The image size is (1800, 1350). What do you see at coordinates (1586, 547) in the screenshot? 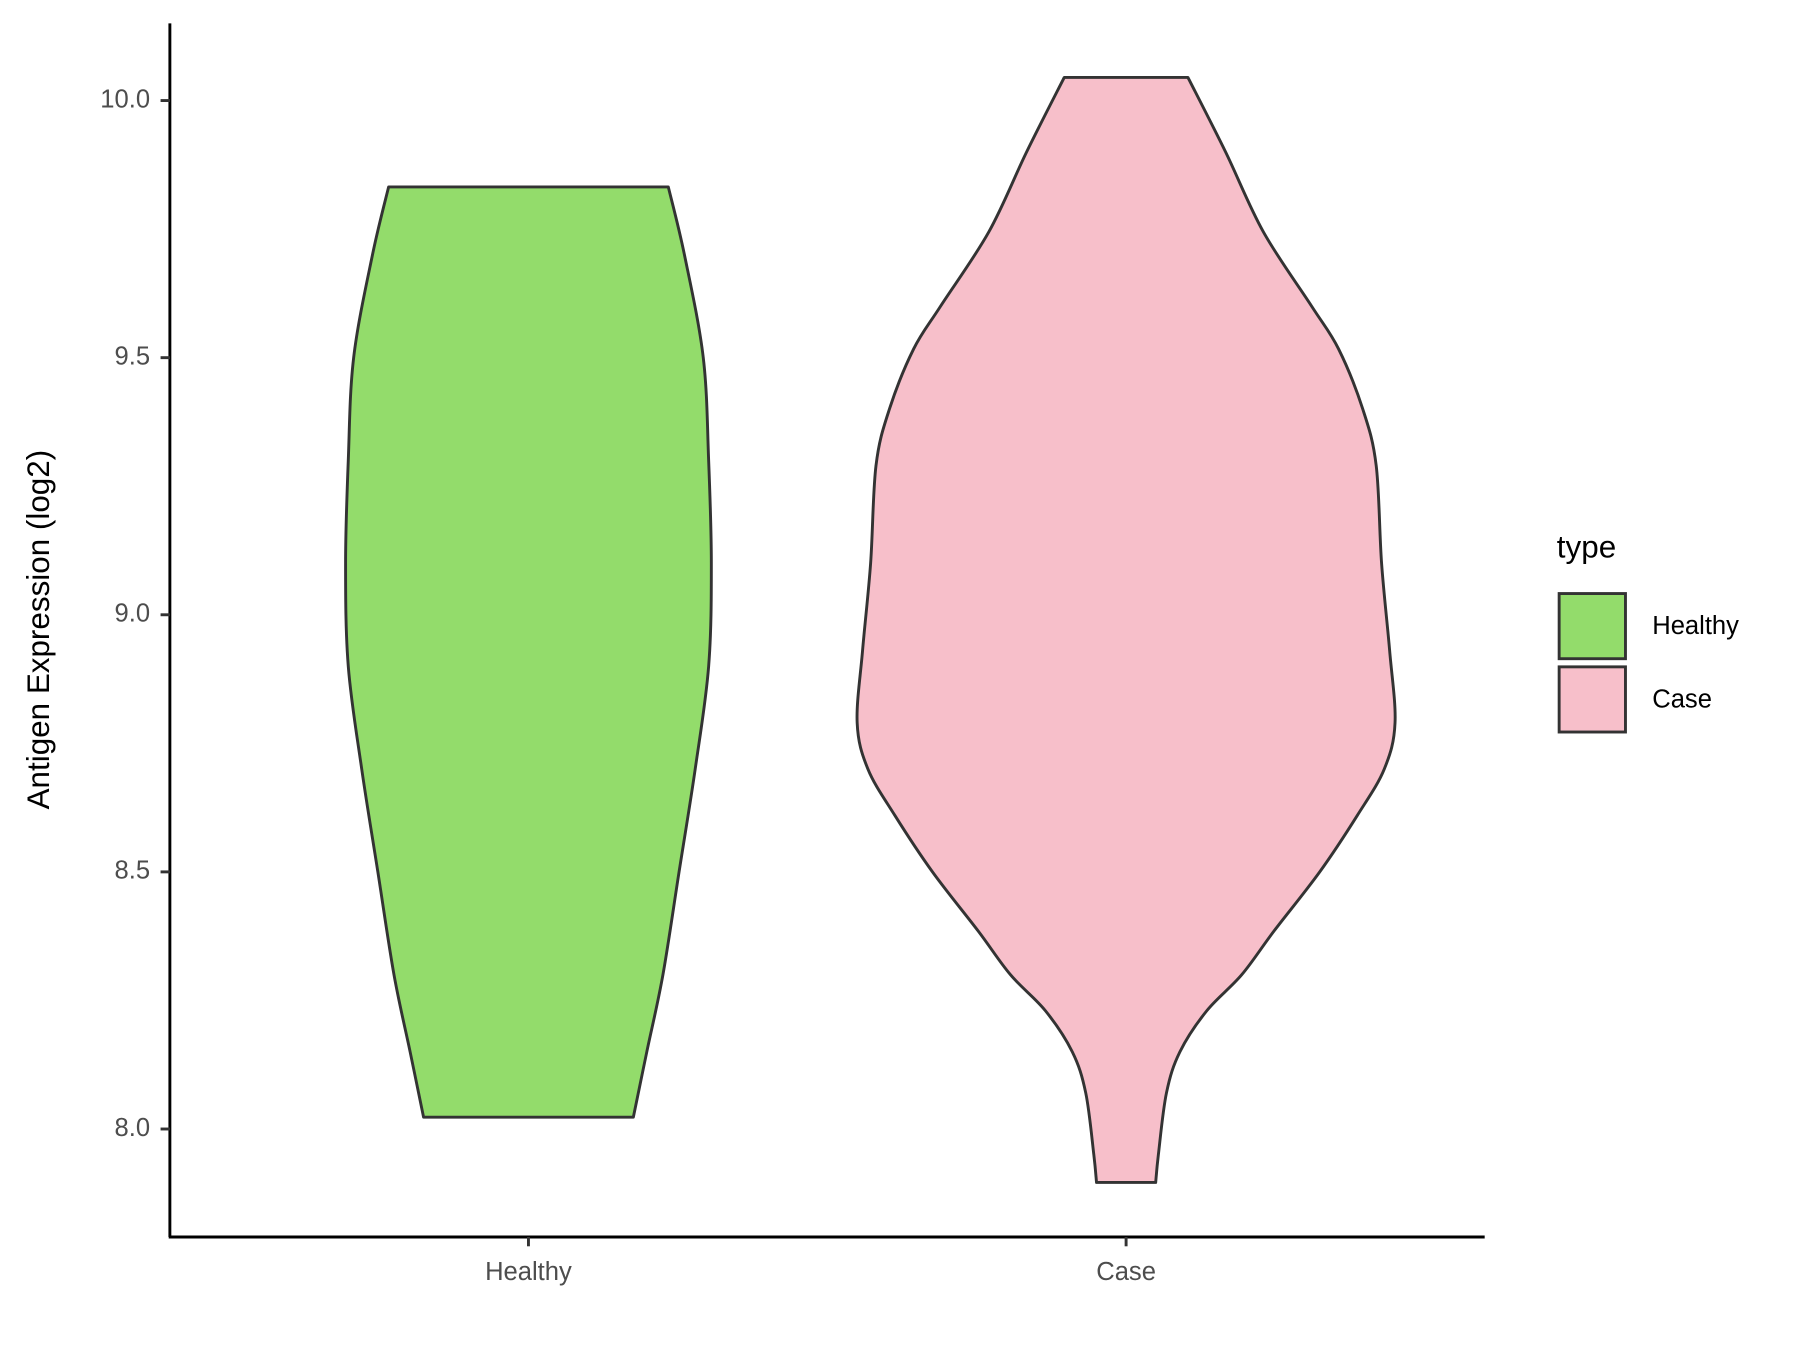
I see `legend-title: type` at bounding box center [1586, 547].